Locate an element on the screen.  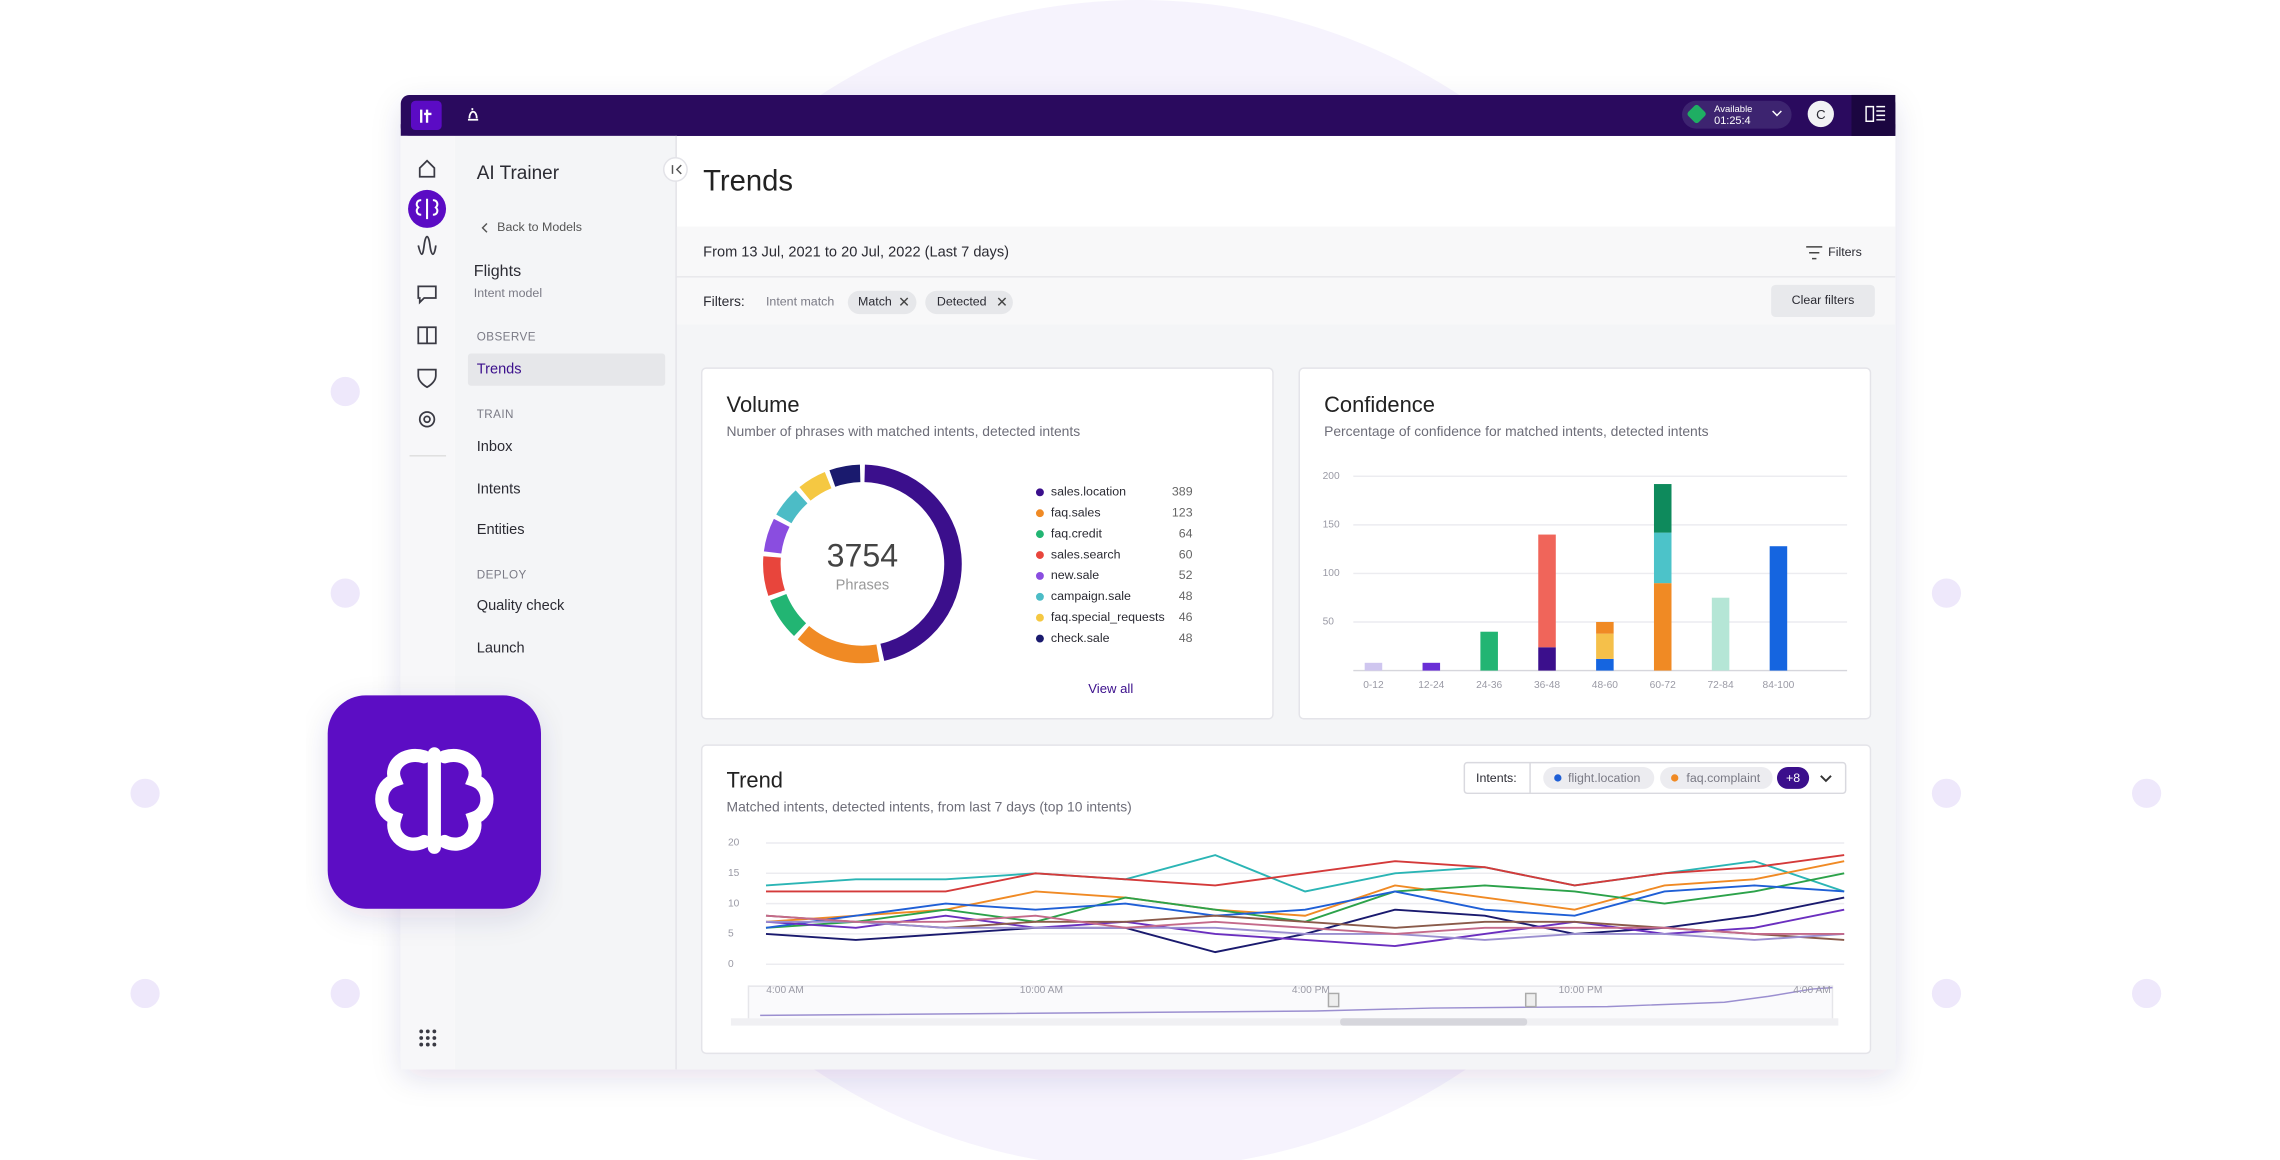
avatar is located at coordinates (1820, 114).